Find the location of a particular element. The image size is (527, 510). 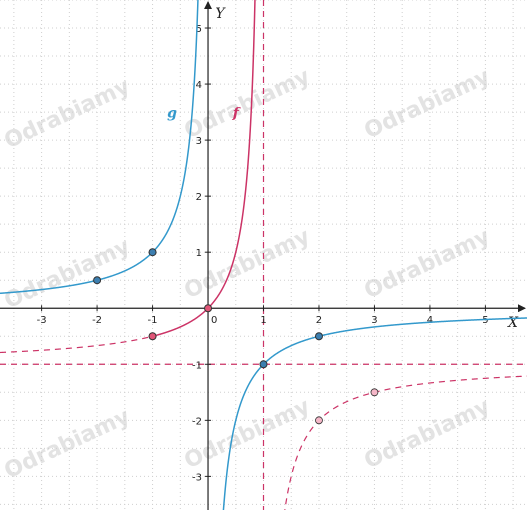

y-tick-label: -3 is located at coordinates (197, 477).